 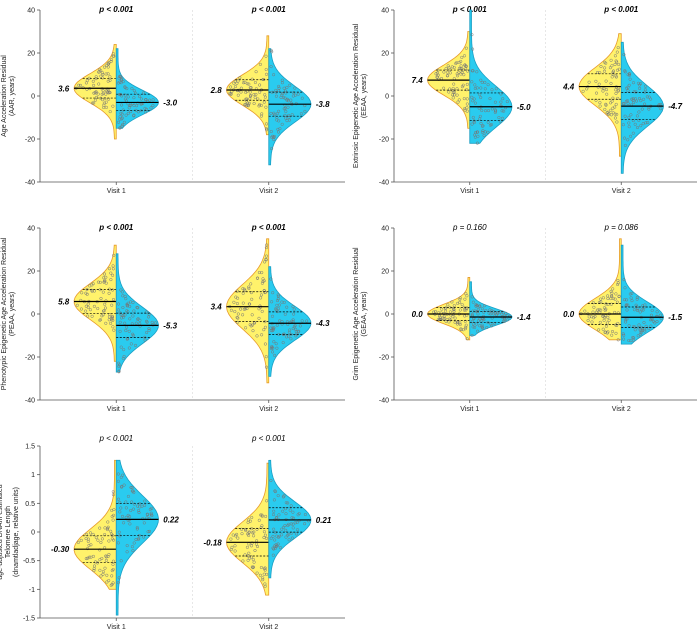 I want to click on violin-half-b, so click(x=290, y=107).